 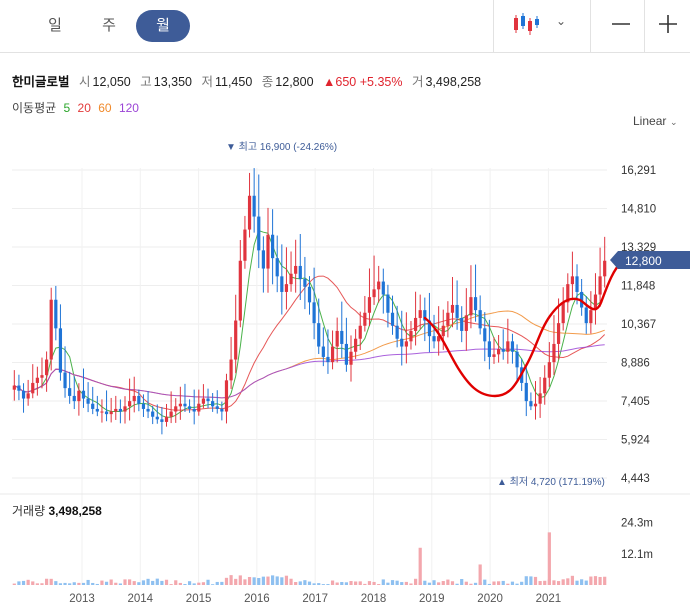 What do you see at coordinates (67, 108) in the screenshot?
I see `ma-5-label: 5` at bounding box center [67, 108].